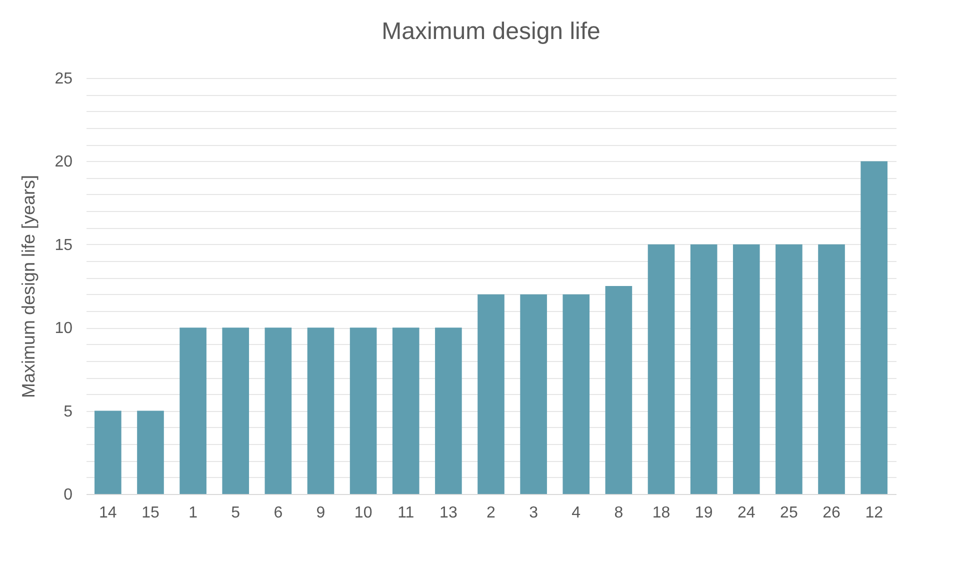 Image resolution: width=958 pixels, height=580 pixels. I want to click on x-tick-label: 8, so click(619, 513).